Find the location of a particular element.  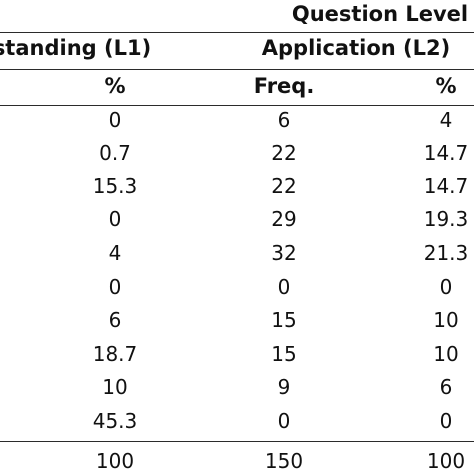

row-1-pct-l1: 0 is located at coordinates (115, 120).